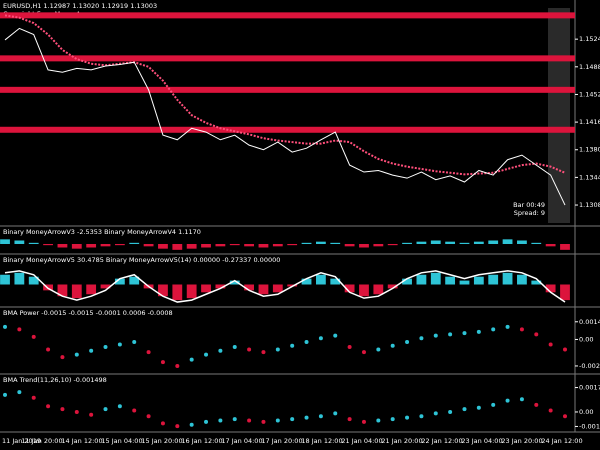  I want to click on info-label: Spread: 9, so click(529, 213).